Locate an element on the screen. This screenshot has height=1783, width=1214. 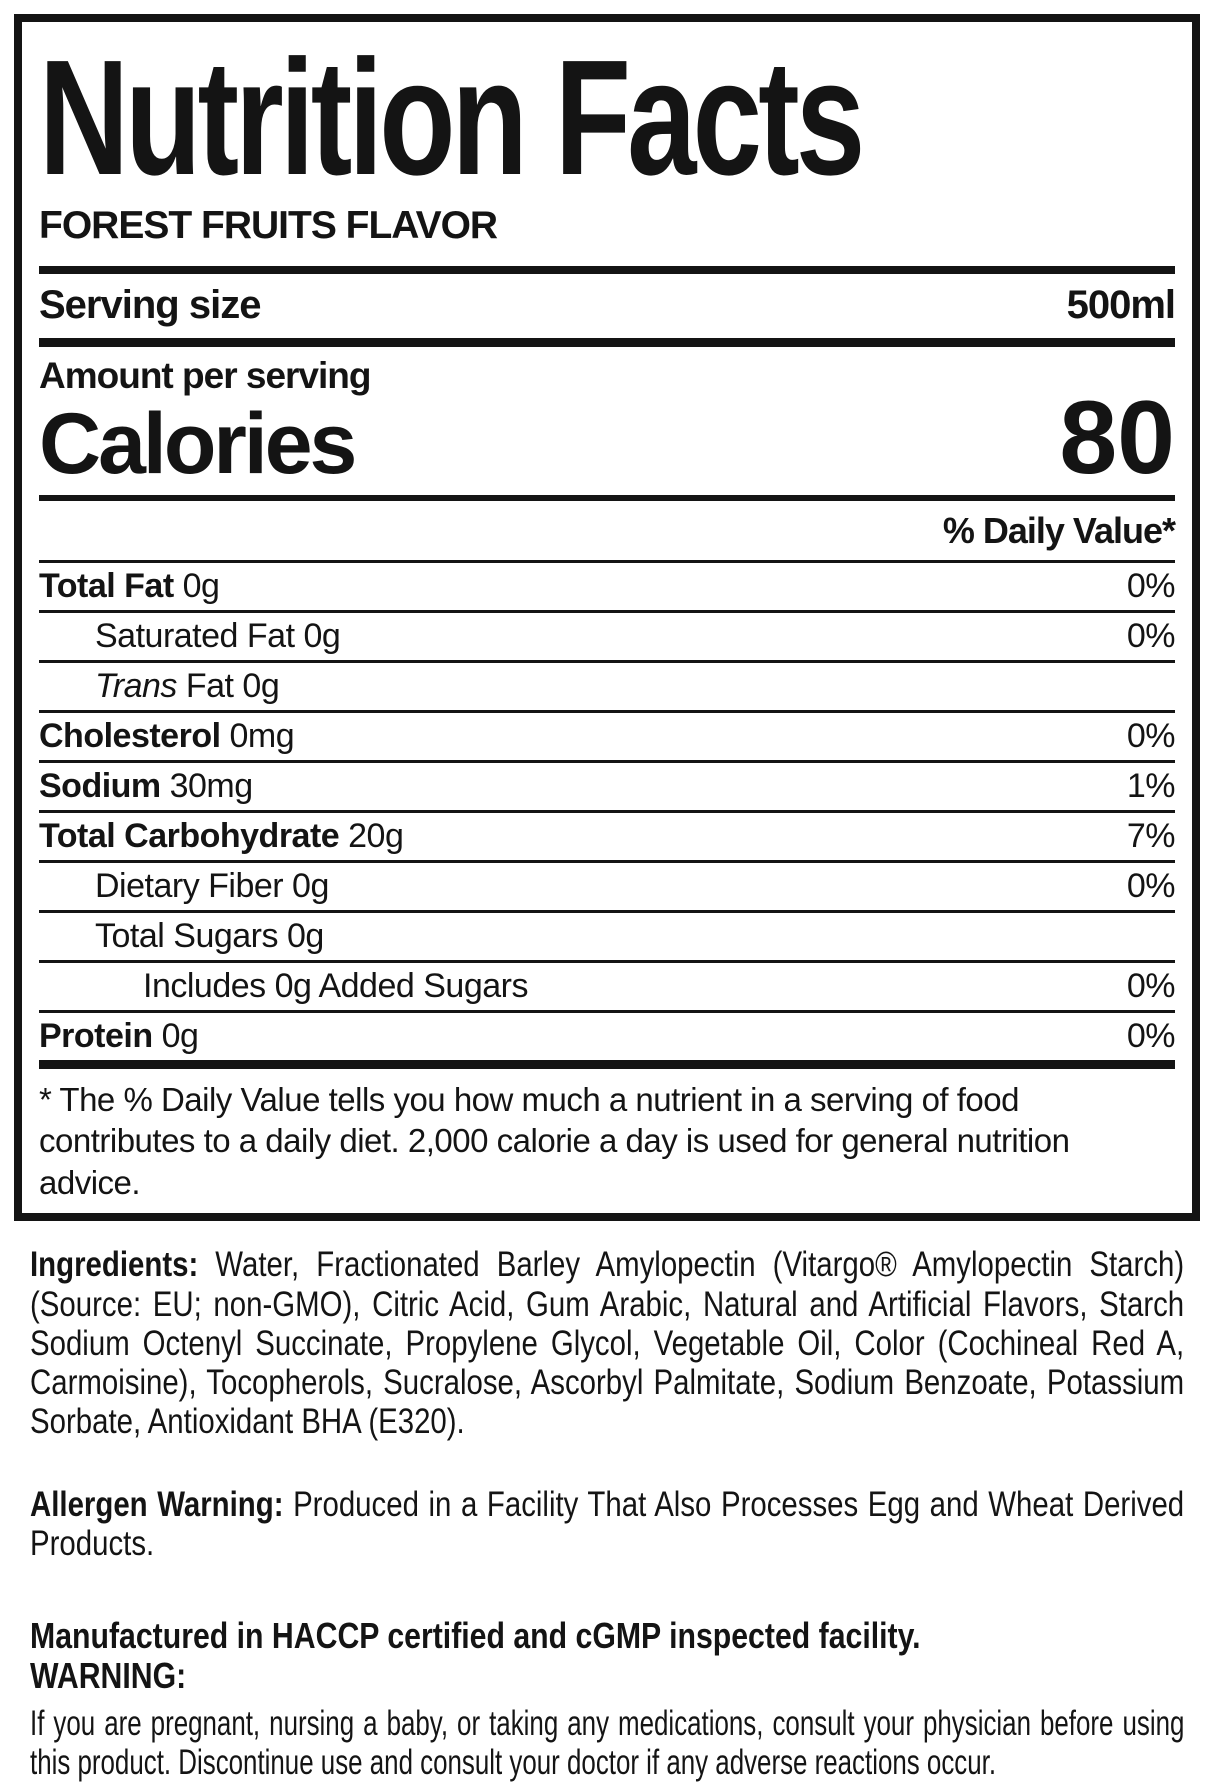
nutrient-daily-value: 7% is located at coordinates (1151, 835).